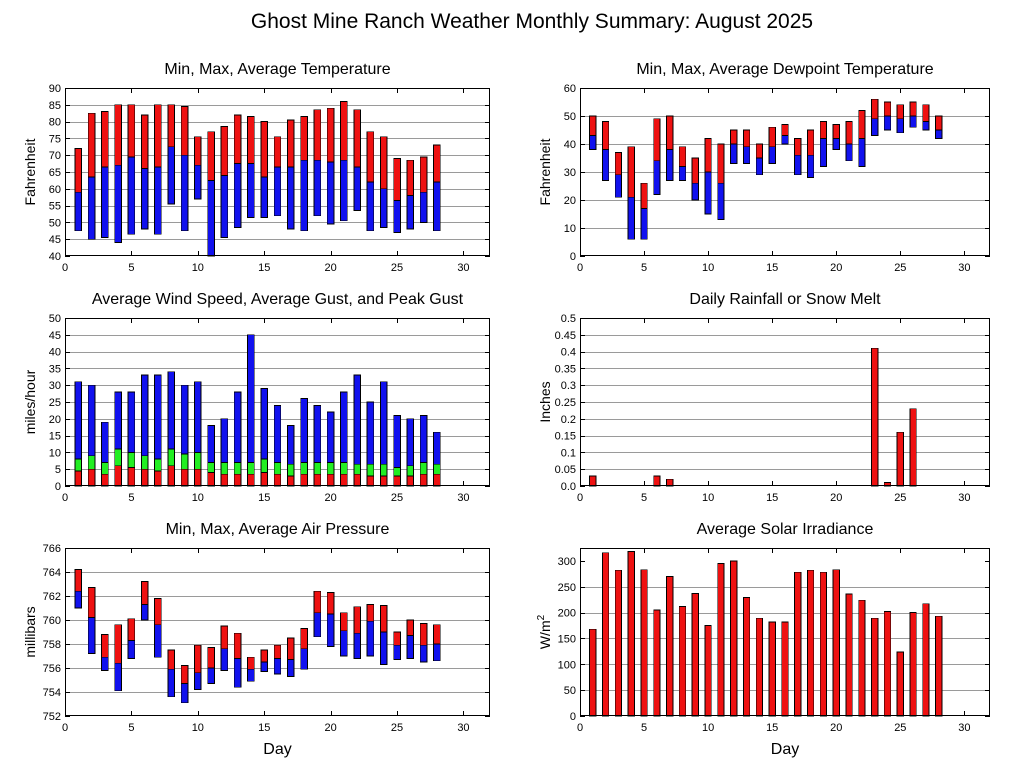 The height and width of the screenshot is (772, 1027). I want to click on y-axis-label-text: Inches, so click(545, 401).